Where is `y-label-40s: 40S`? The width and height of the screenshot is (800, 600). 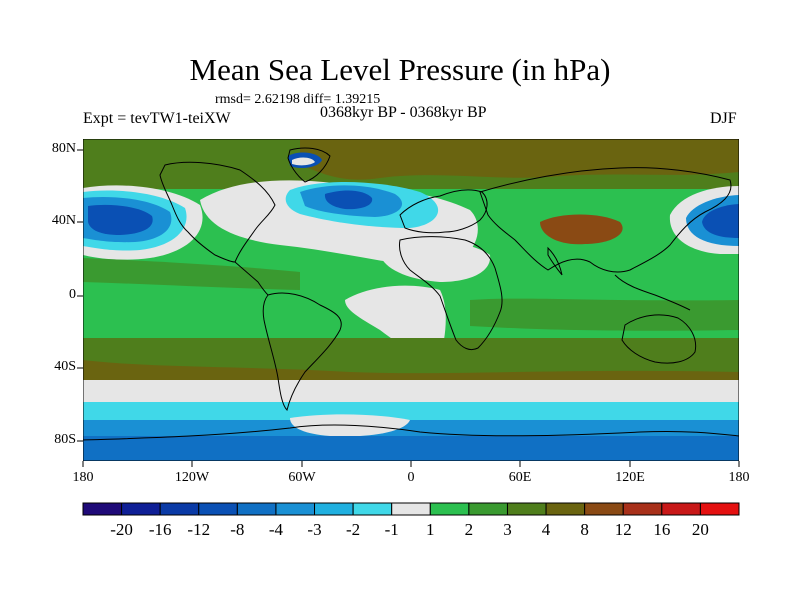
y-label-40s: 40S is located at coordinates (65, 366).